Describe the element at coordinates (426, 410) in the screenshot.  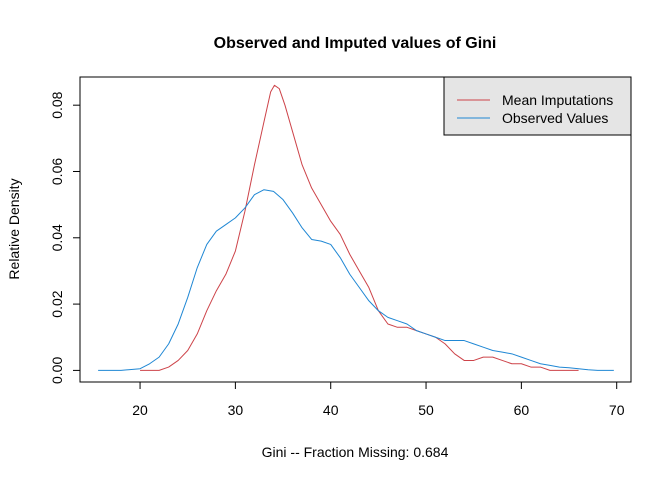
I see `x-tick-label: 50` at that location.